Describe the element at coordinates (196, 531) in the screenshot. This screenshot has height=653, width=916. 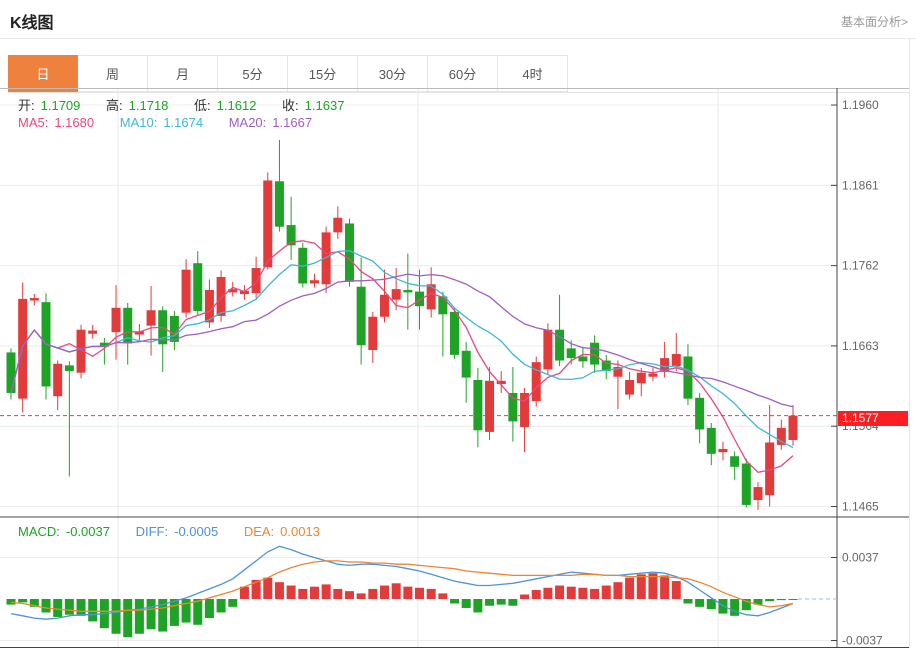
I see `diff-value: -0.0005` at that location.